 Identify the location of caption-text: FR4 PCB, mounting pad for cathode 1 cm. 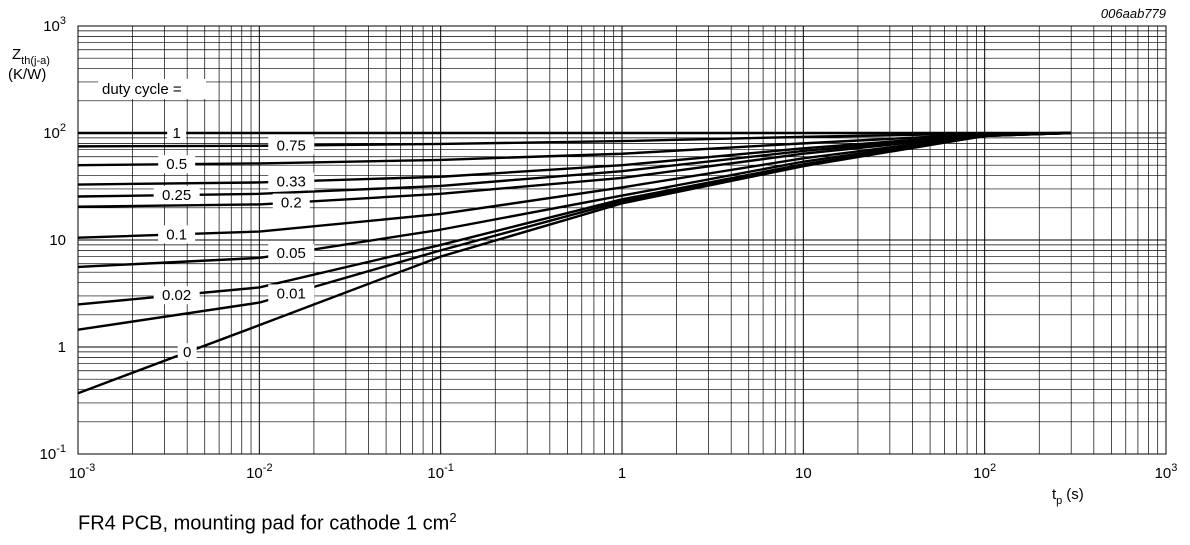
(264, 523).